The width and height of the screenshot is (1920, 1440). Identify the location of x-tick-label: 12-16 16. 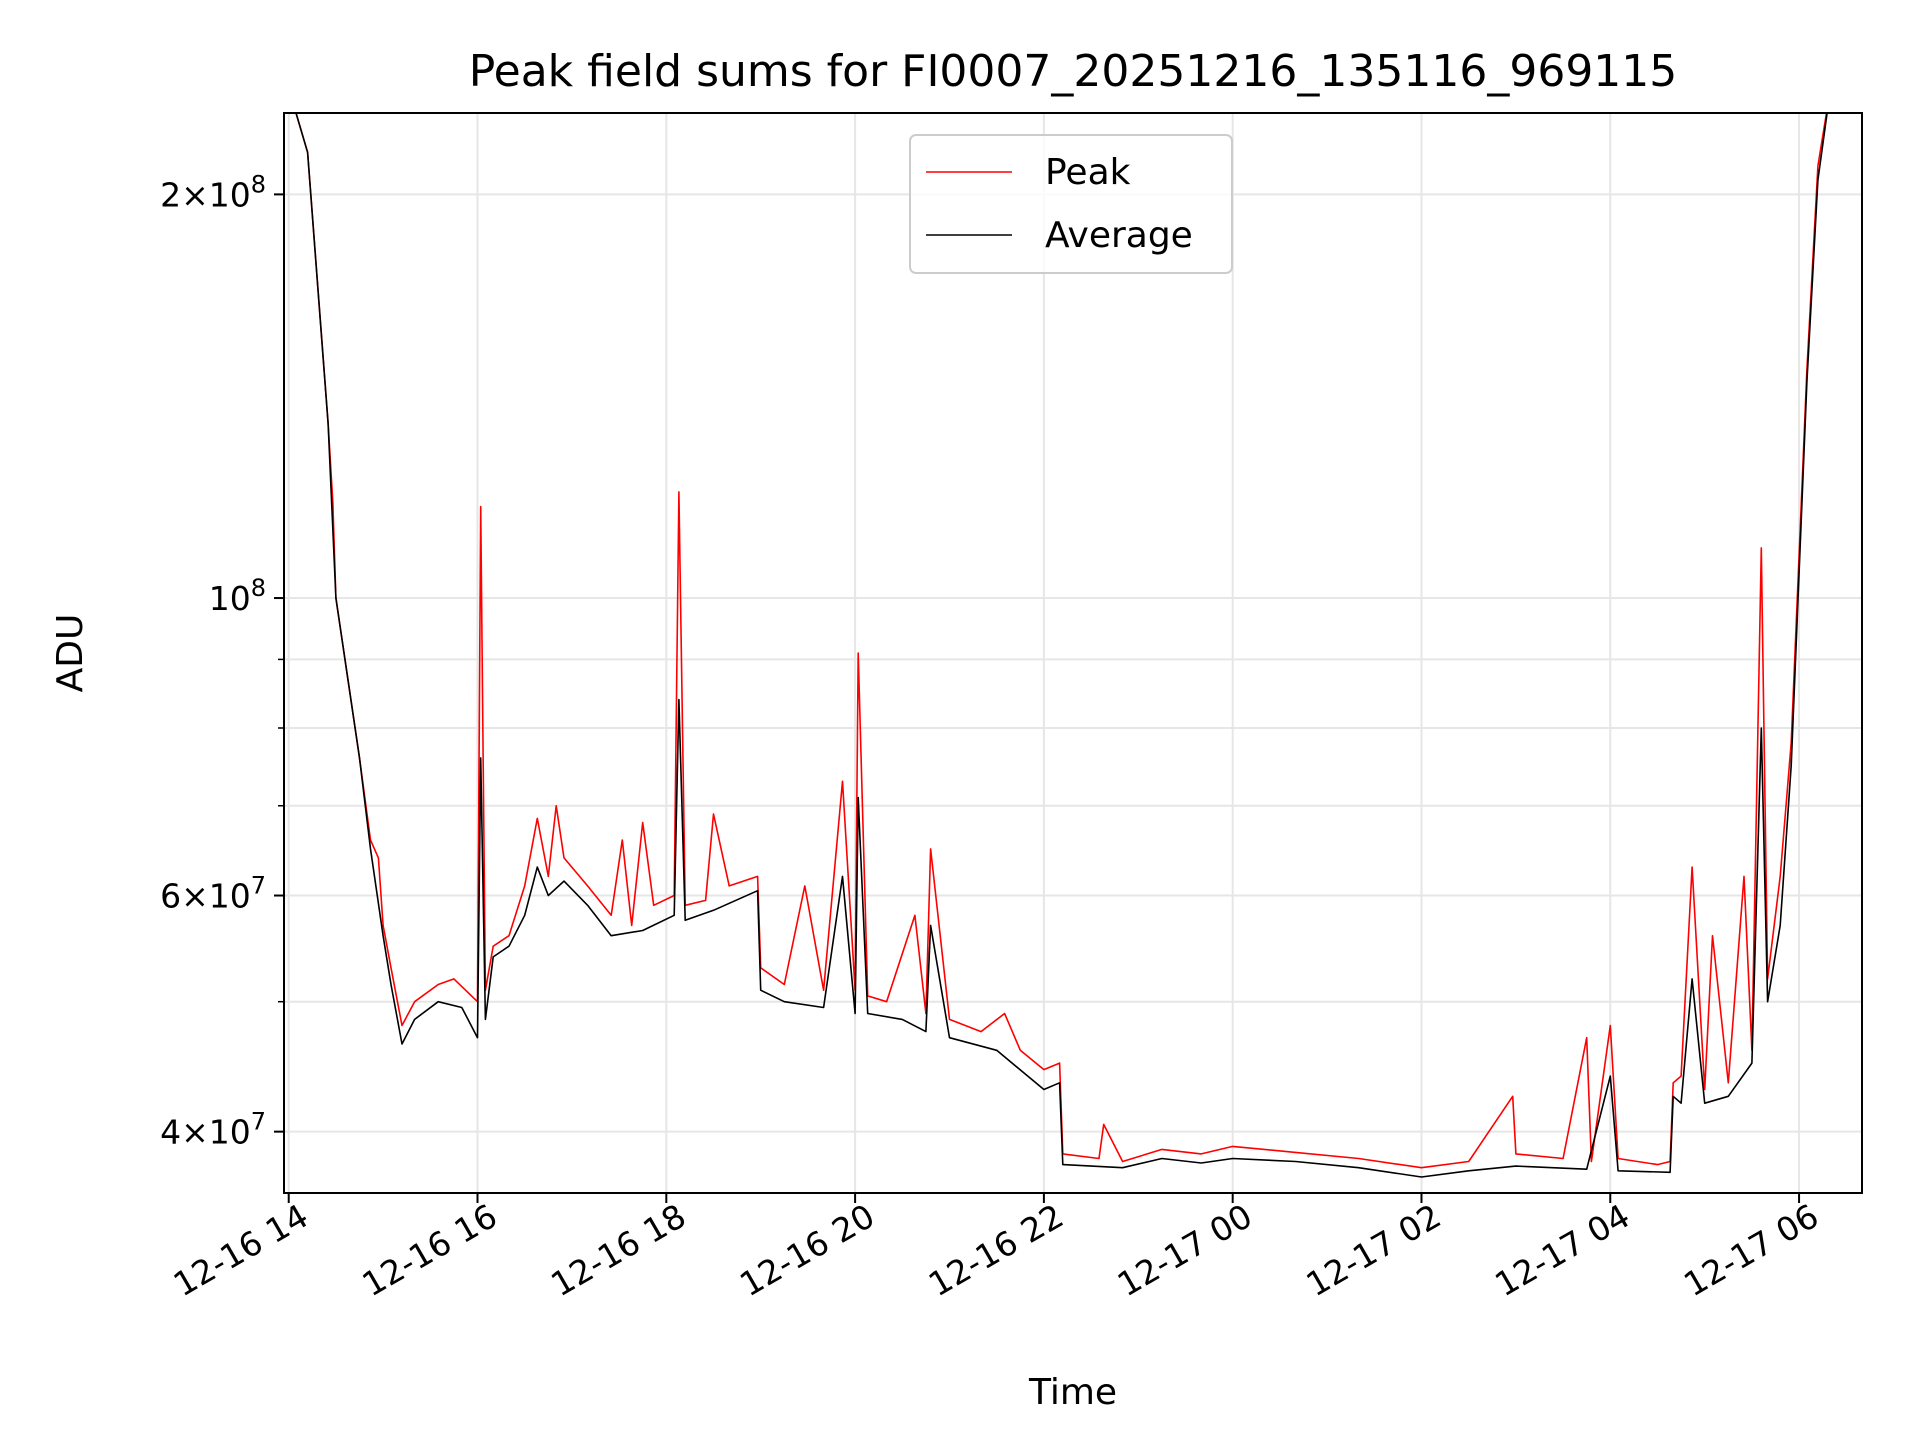
(430, 1250).